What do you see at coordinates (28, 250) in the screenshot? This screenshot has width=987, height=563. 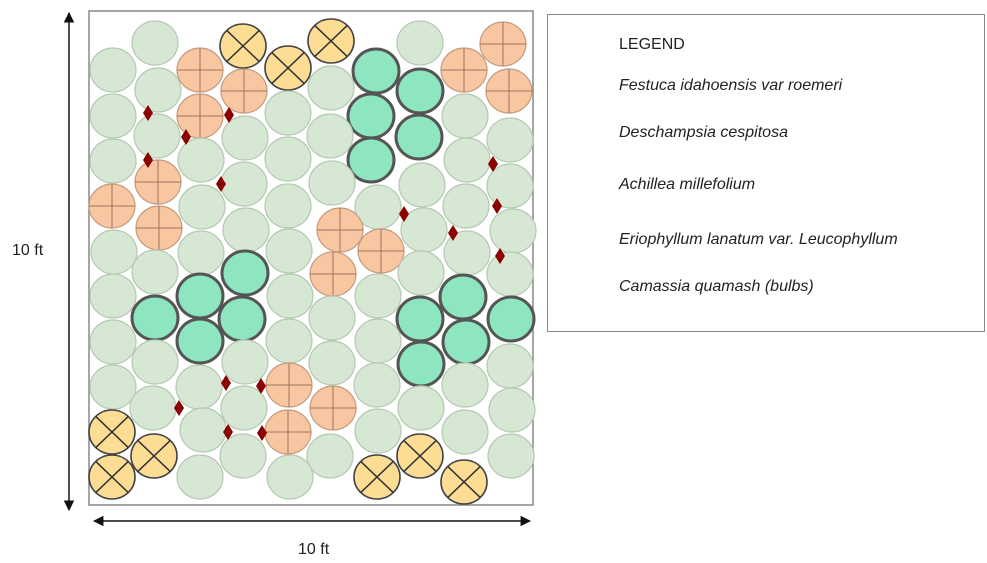 I see `height-dimension-label: 10 ft` at bounding box center [28, 250].